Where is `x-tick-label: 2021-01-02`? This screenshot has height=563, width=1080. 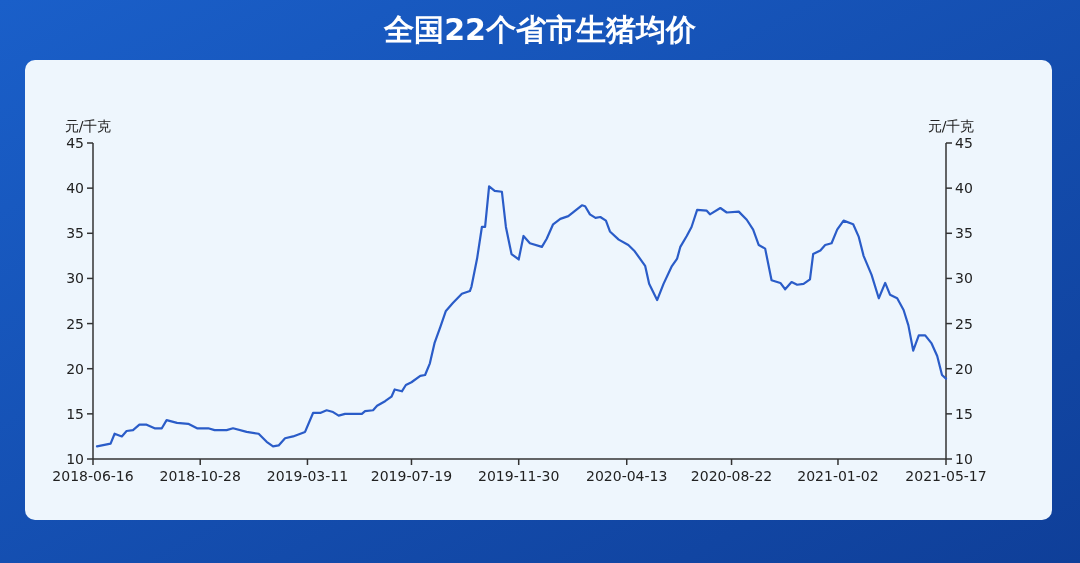
x-tick-label: 2021-01-02 is located at coordinates (838, 476).